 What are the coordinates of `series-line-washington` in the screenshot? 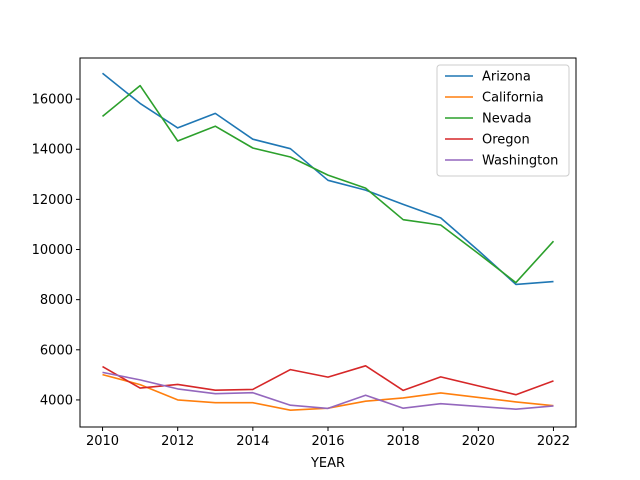 It's located at (328, 391).